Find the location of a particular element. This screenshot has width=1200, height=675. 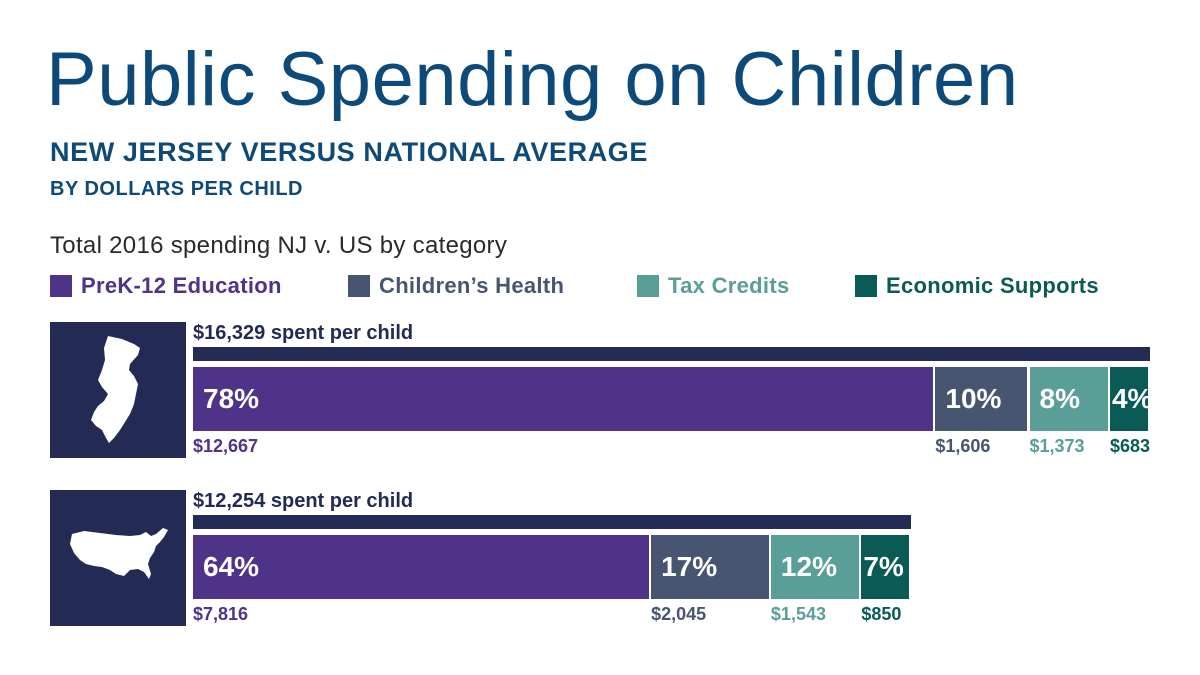

chart-subtitle-units: BY DOLLARS PER CHILD is located at coordinates (176, 189).